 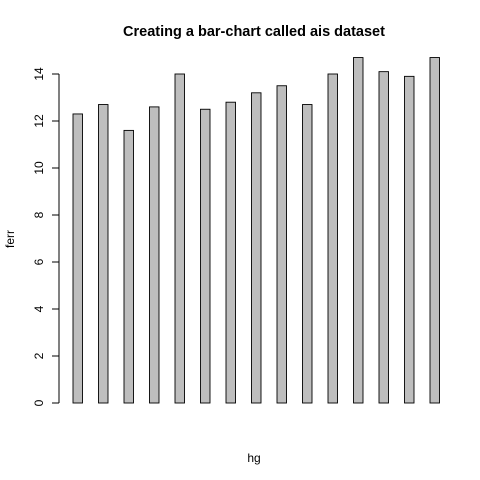 I want to click on y-tick-label: 14, so click(x=39, y=74).